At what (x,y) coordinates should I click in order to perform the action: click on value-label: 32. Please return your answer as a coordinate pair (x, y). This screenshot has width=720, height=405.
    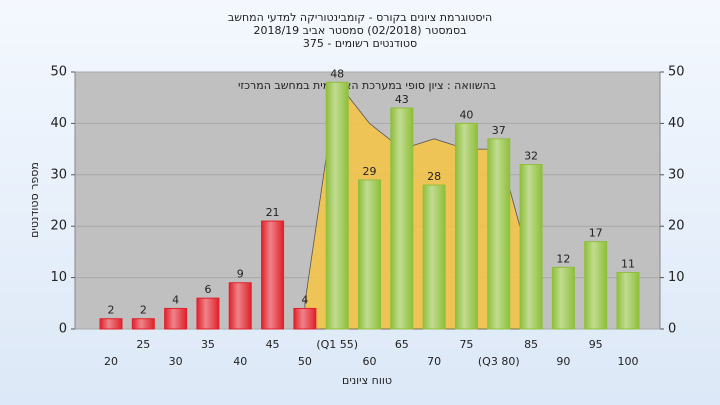
    Looking at the image, I should click on (531, 156).